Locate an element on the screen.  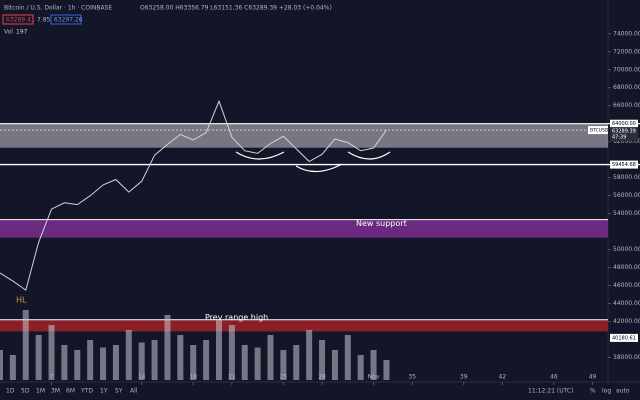
toolbar: 1D 5D 1M 3M 6M YTD 1Y 5Y All% log auto is located at coordinates (318, 391).